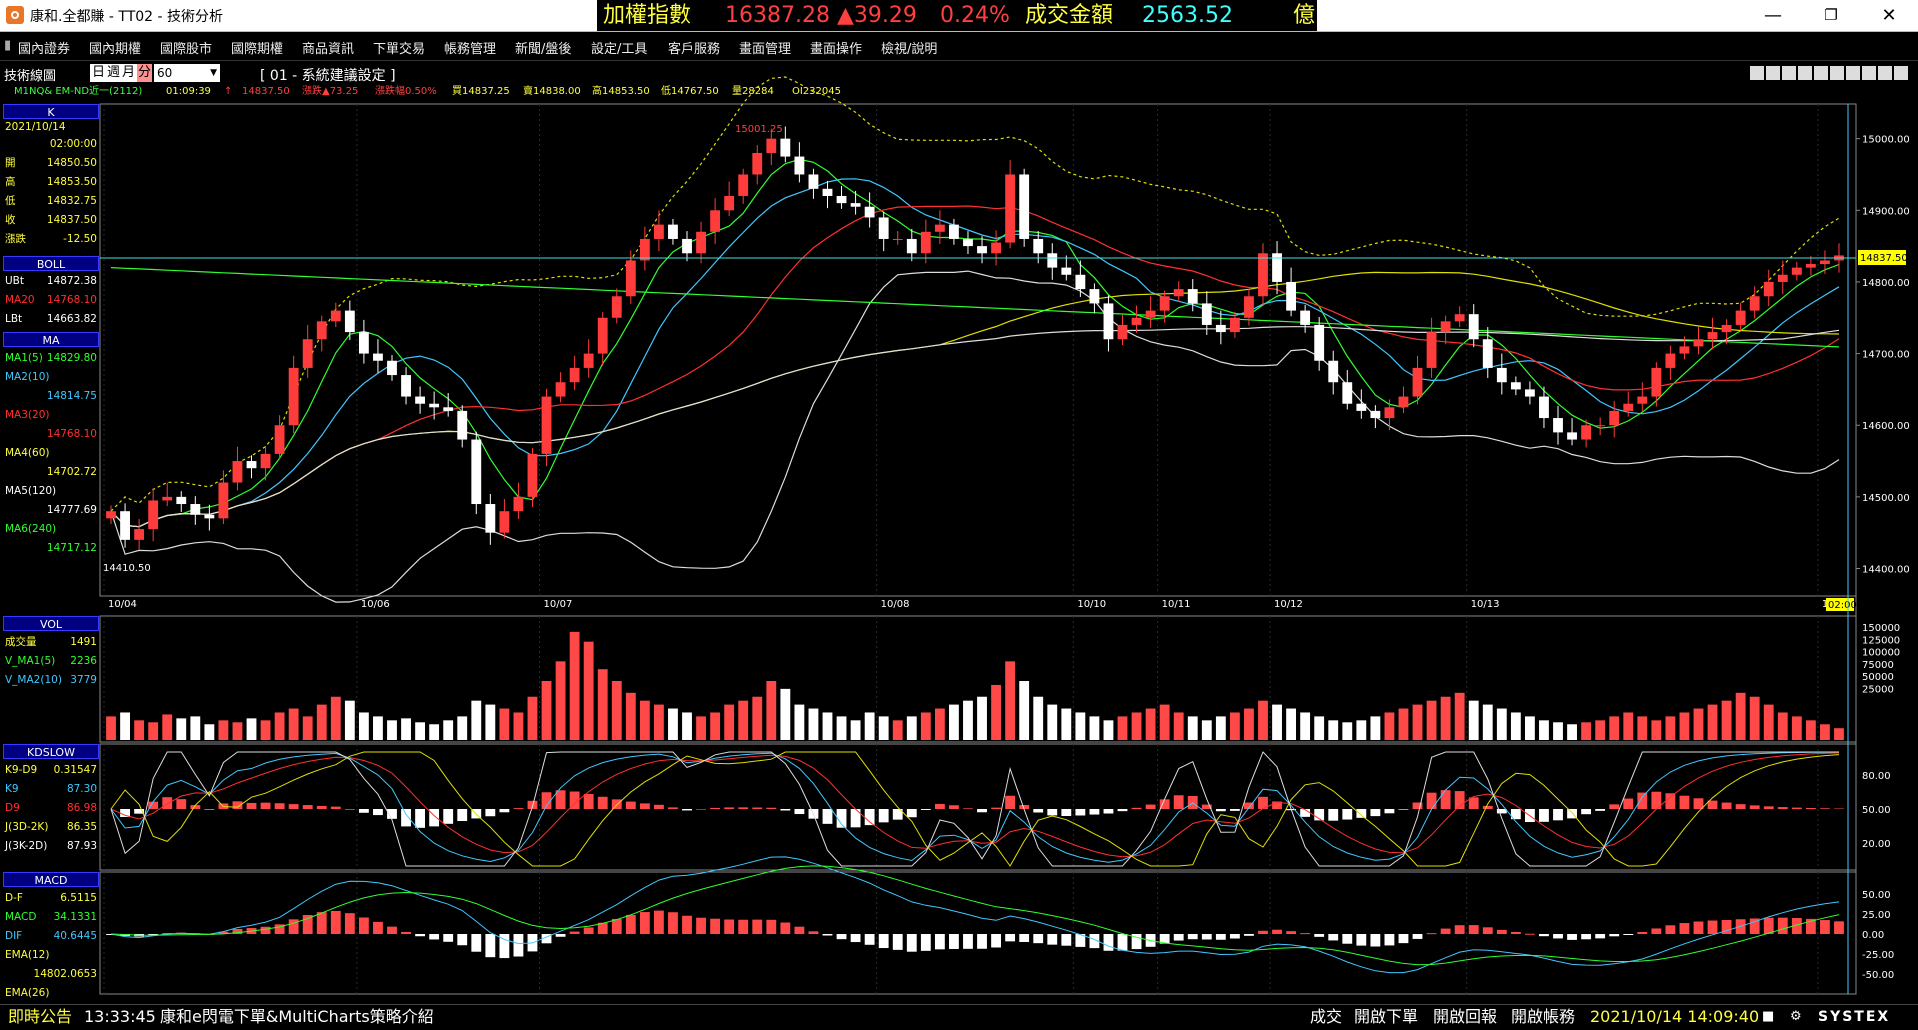 The height and width of the screenshot is (1030, 1918). I want to click on status-open-report-button: 開啟回報, so click(1465, 1017).